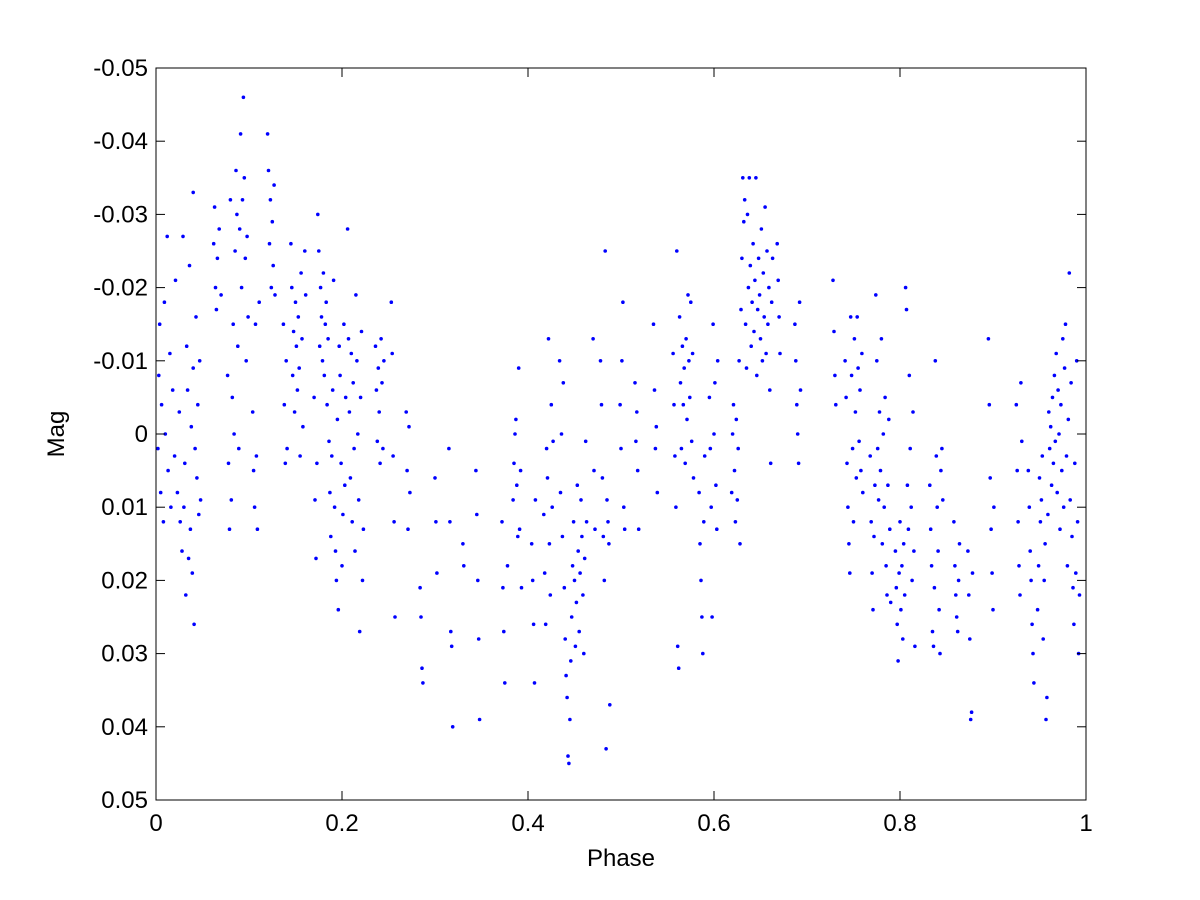 The height and width of the screenshot is (900, 1200). Describe the element at coordinates (124, 580) in the screenshot. I see `y-tick-label: 0.02` at that location.